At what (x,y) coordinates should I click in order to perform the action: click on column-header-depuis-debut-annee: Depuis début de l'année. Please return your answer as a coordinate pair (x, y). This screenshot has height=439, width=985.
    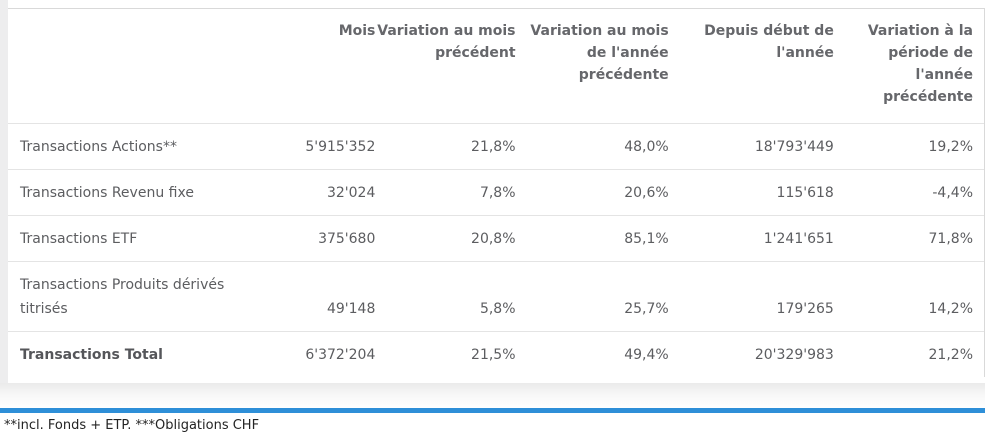
    Looking at the image, I should click on (769, 42).